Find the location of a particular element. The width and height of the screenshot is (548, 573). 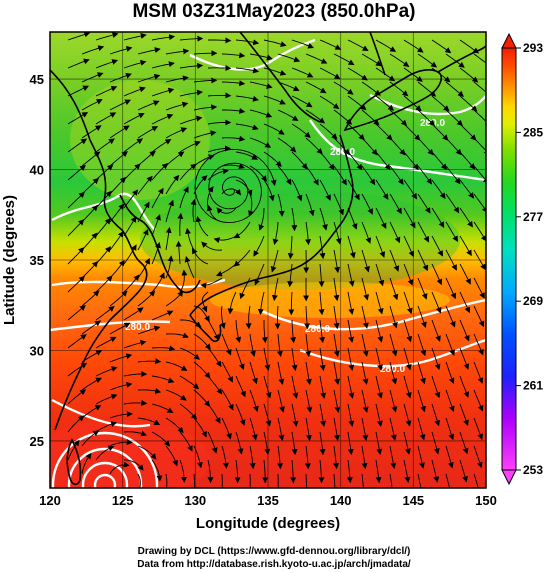

y-tick-label: 25 is located at coordinates (37, 441).